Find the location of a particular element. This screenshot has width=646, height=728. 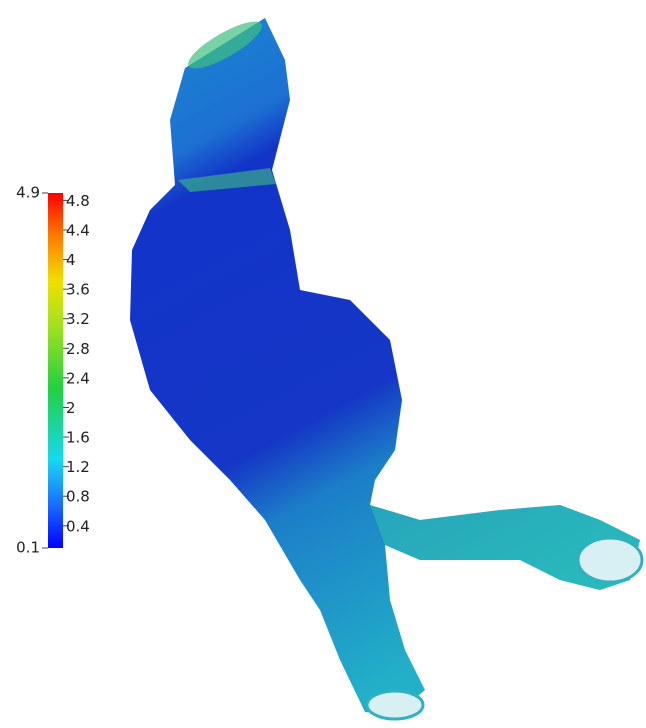

colorbar is located at coordinates (55, 370).